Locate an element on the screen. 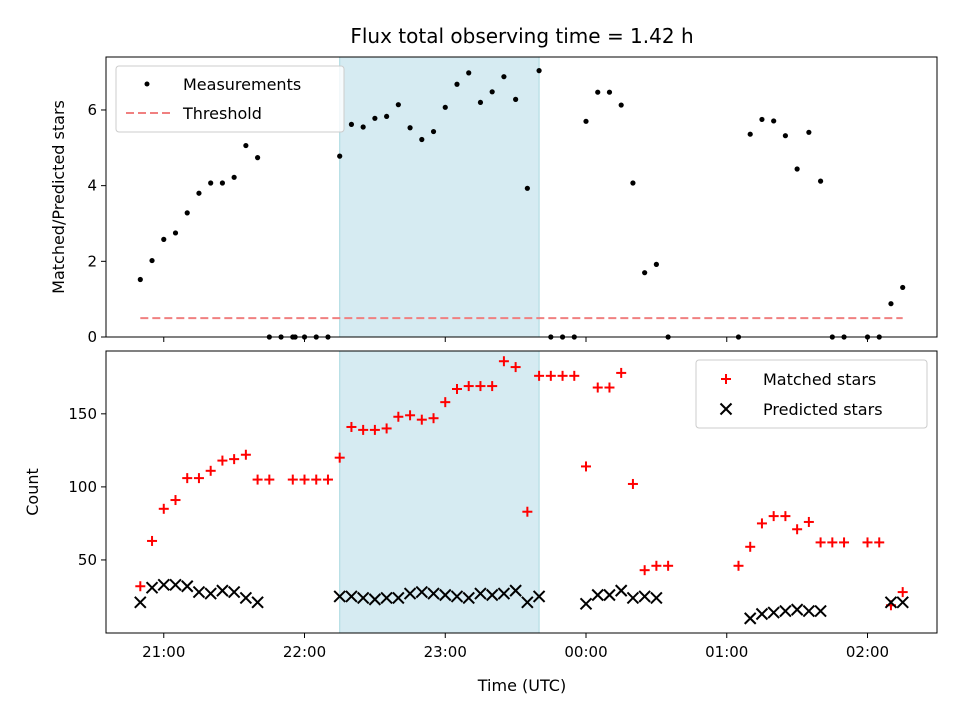 This screenshot has height=720, width=960. top-legend-box is located at coordinates (230, 99).